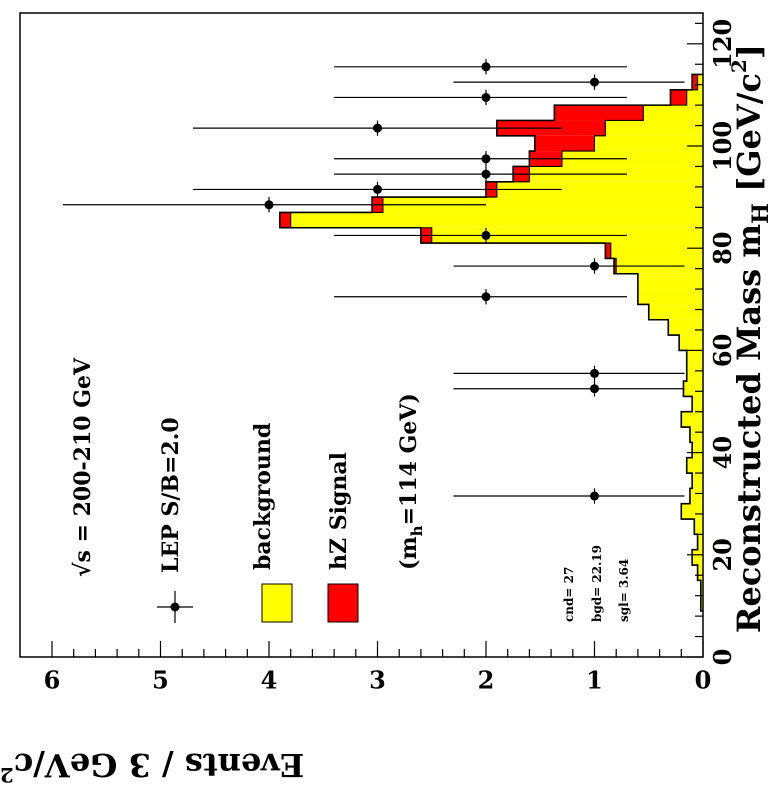 The width and height of the screenshot is (784, 802). What do you see at coordinates (569, 594) in the screenshot?
I see `stat-candidates: cnd= 27` at bounding box center [569, 594].